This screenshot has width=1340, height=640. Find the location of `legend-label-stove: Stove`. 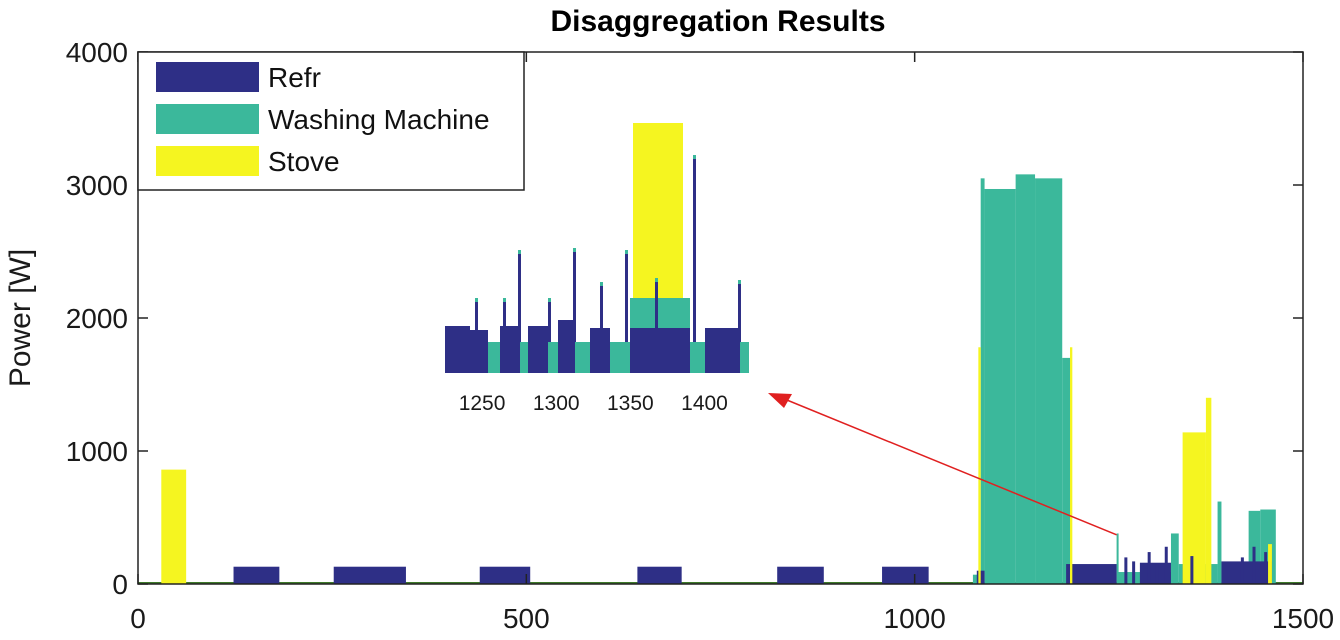

legend-label-stove: Stove is located at coordinates (304, 161).